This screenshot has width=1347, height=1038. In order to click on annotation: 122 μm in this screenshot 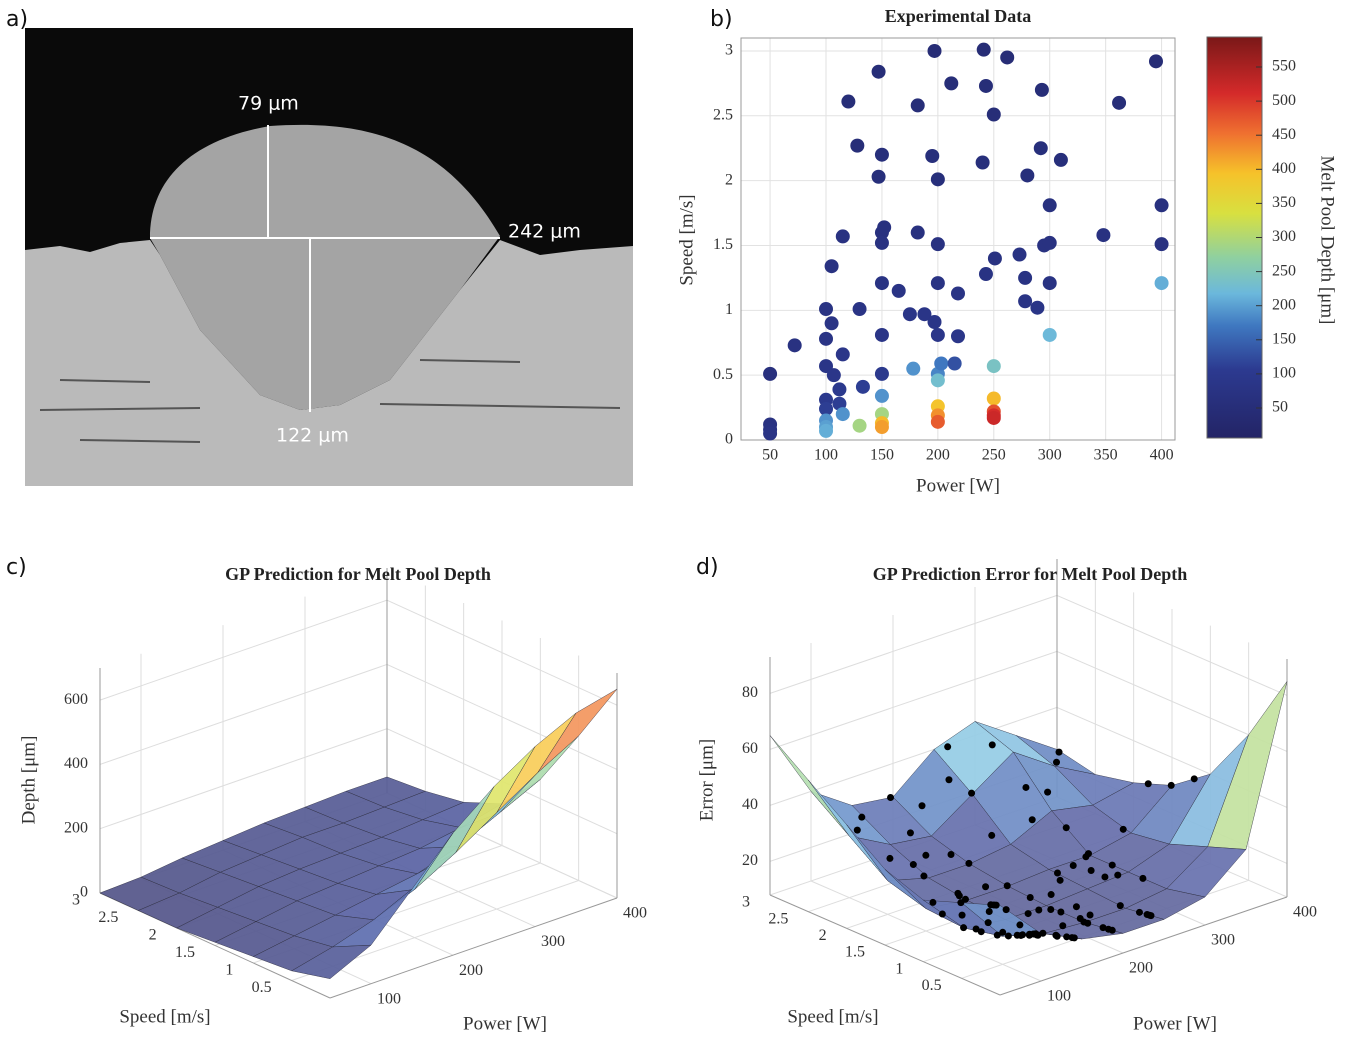, I will do `click(312, 436)`.